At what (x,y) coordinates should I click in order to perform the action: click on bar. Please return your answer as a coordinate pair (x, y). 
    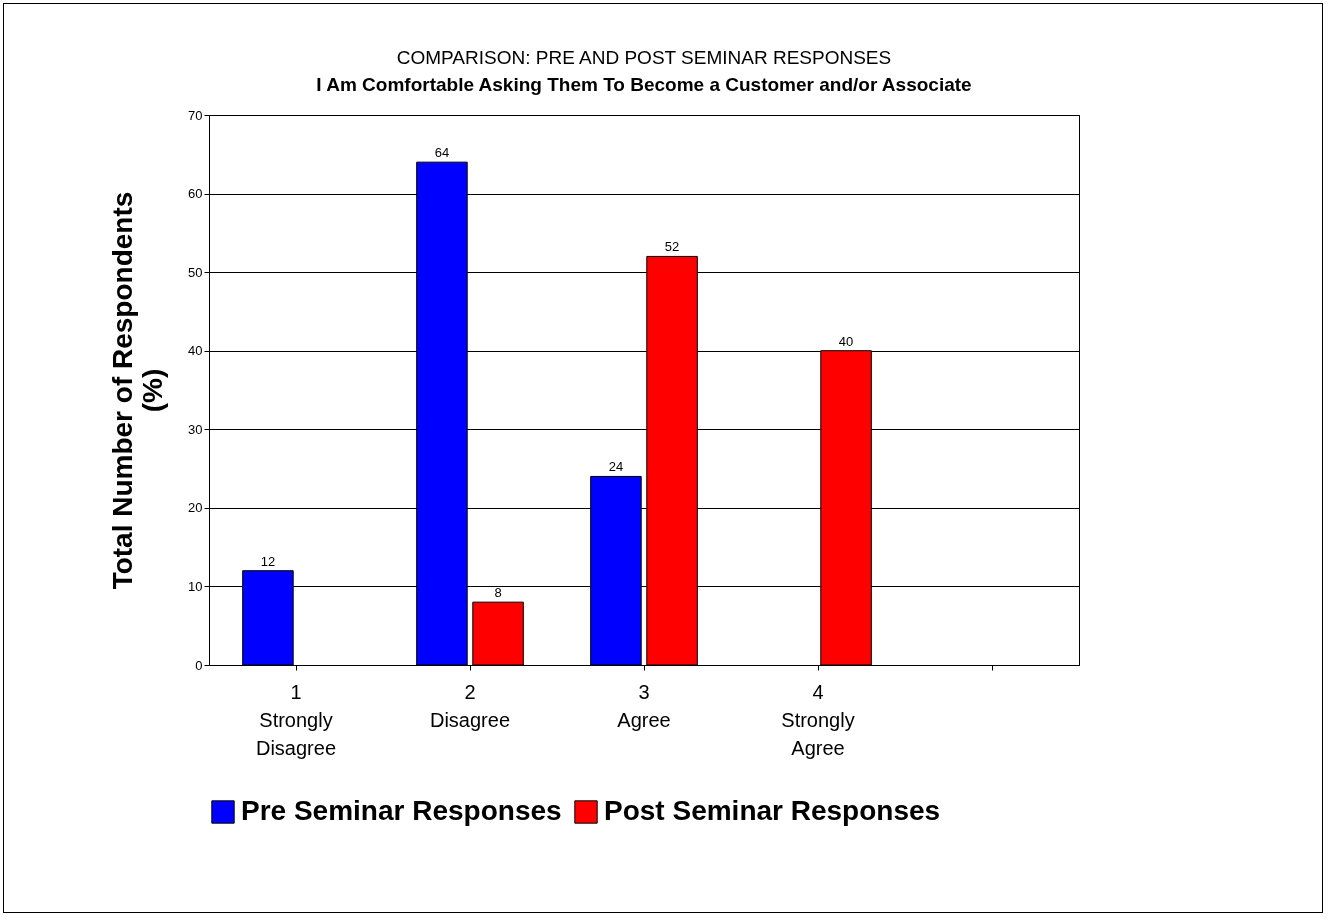
    Looking at the image, I should click on (498, 633).